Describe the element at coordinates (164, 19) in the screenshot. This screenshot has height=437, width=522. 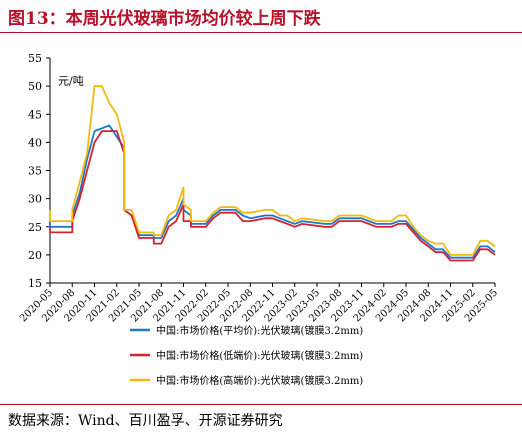
I see `figure-title: 图13：本周光伏玻璃市场均价较上周下跌` at that location.